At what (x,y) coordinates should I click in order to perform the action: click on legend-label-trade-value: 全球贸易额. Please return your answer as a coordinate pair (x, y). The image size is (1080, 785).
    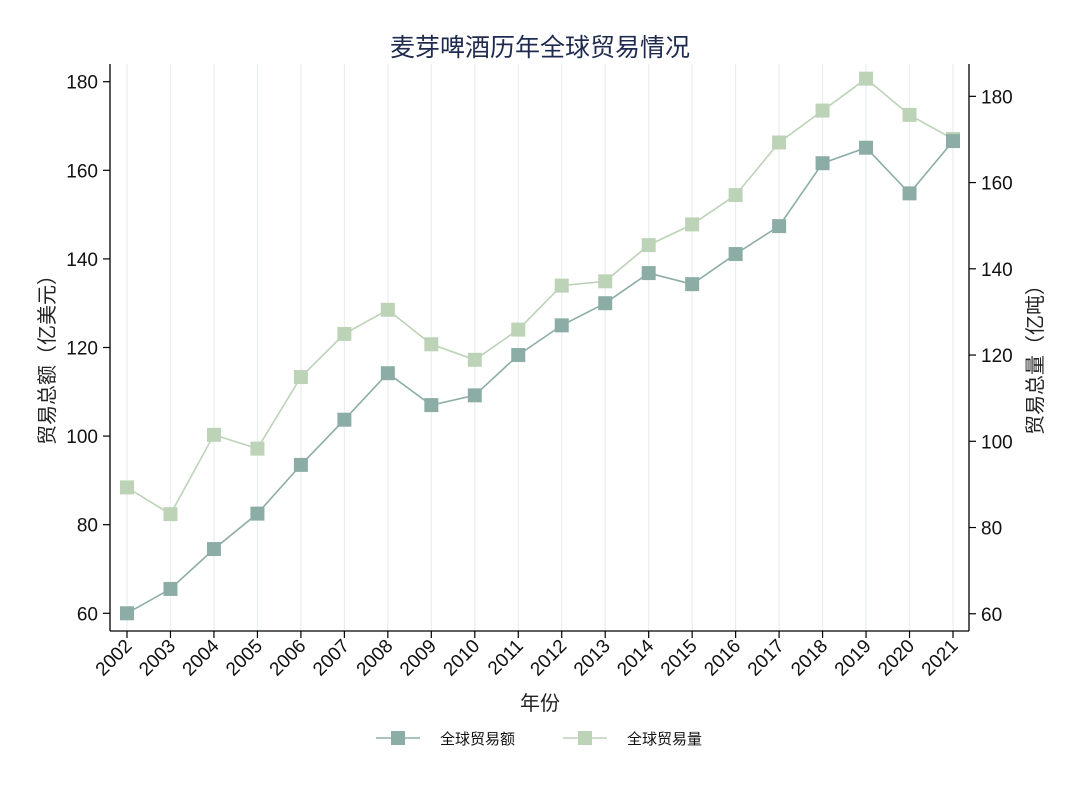
    Looking at the image, I should click on (477, 739).